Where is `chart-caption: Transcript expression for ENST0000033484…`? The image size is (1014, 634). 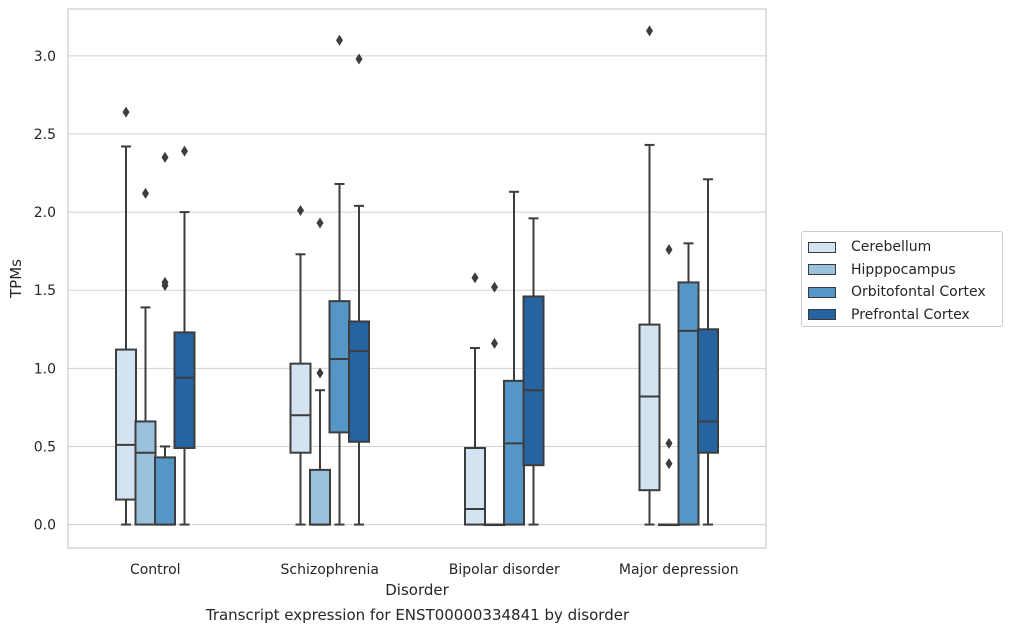 chart-caption: Transcript expression for ENST0000033484… is located at coordinates (417, 615).